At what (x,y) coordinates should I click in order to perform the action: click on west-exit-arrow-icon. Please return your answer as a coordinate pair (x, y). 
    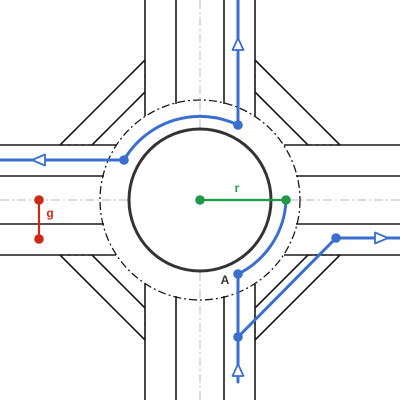
    Looking at the image, I should click on (38, 160).